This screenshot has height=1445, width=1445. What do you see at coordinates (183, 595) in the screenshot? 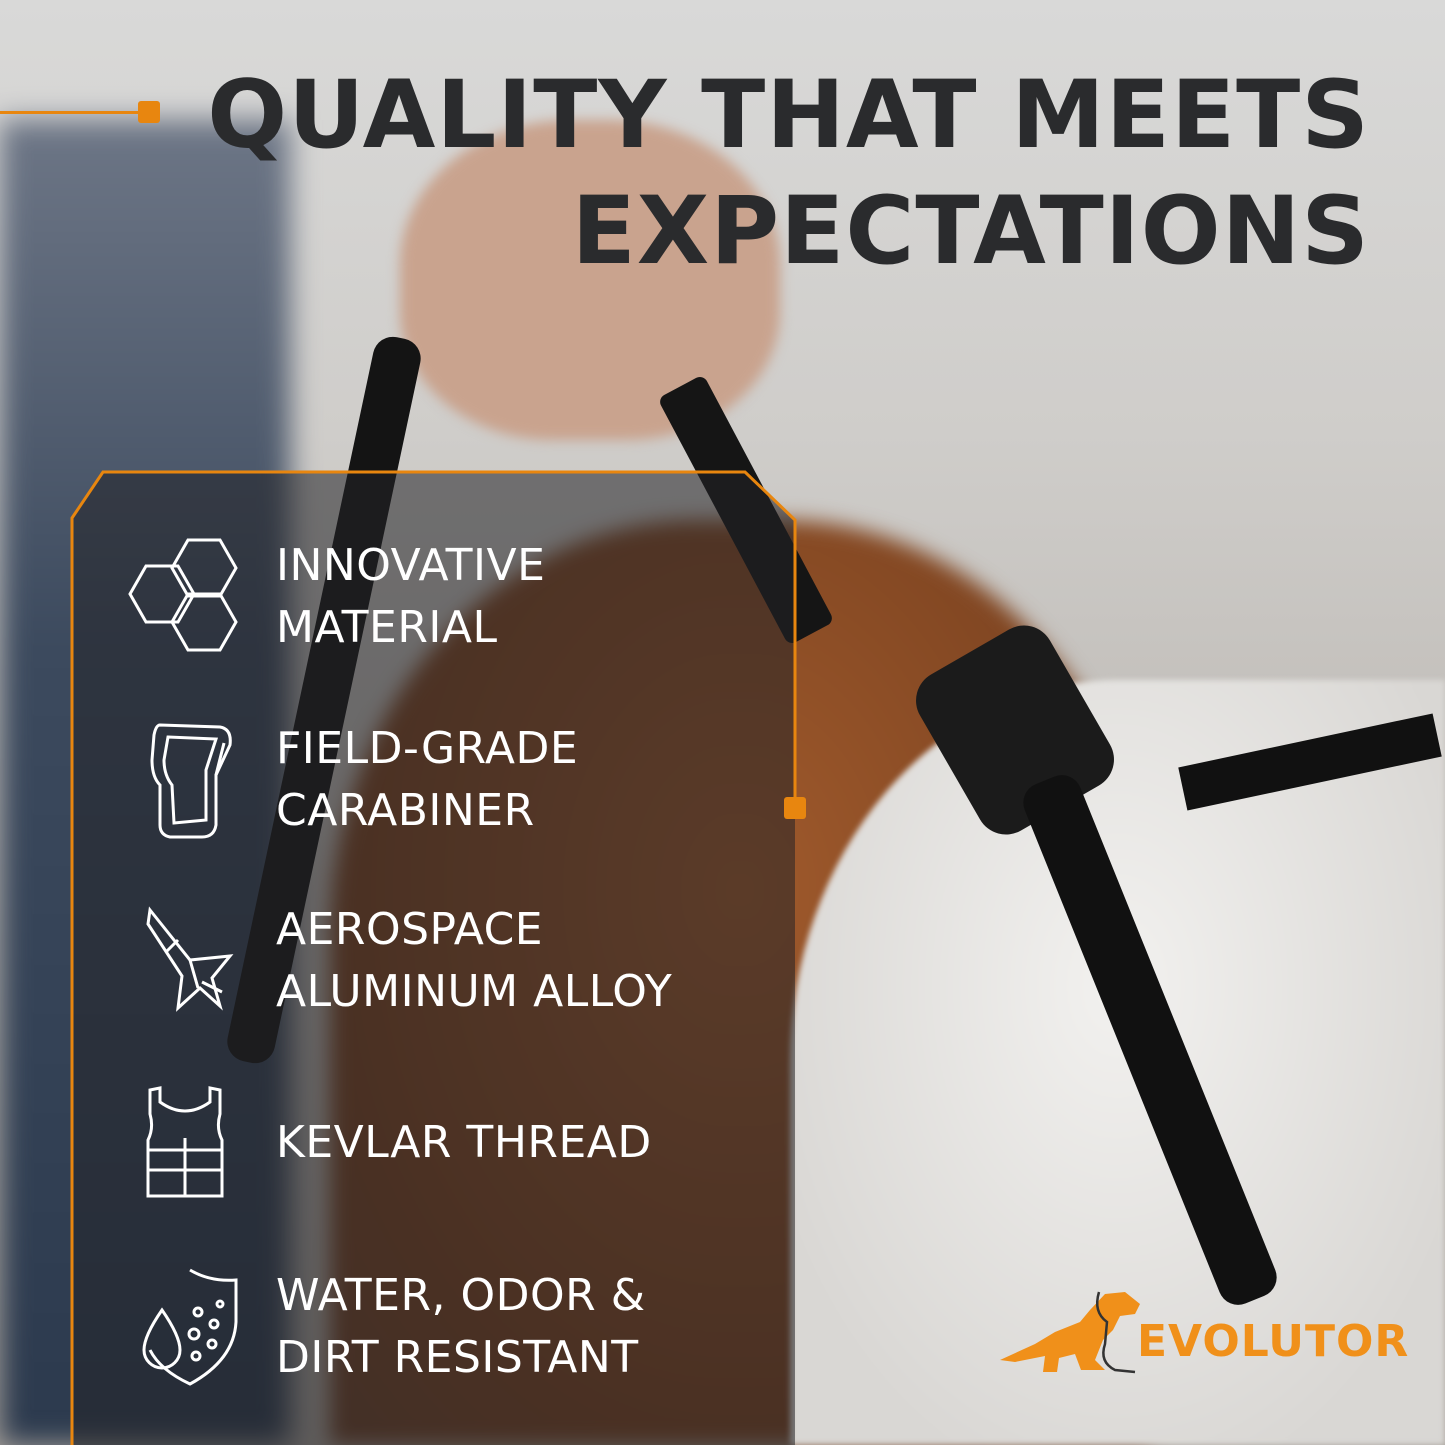
I see `honeycomb-icon` at bounding box center [183, 595].